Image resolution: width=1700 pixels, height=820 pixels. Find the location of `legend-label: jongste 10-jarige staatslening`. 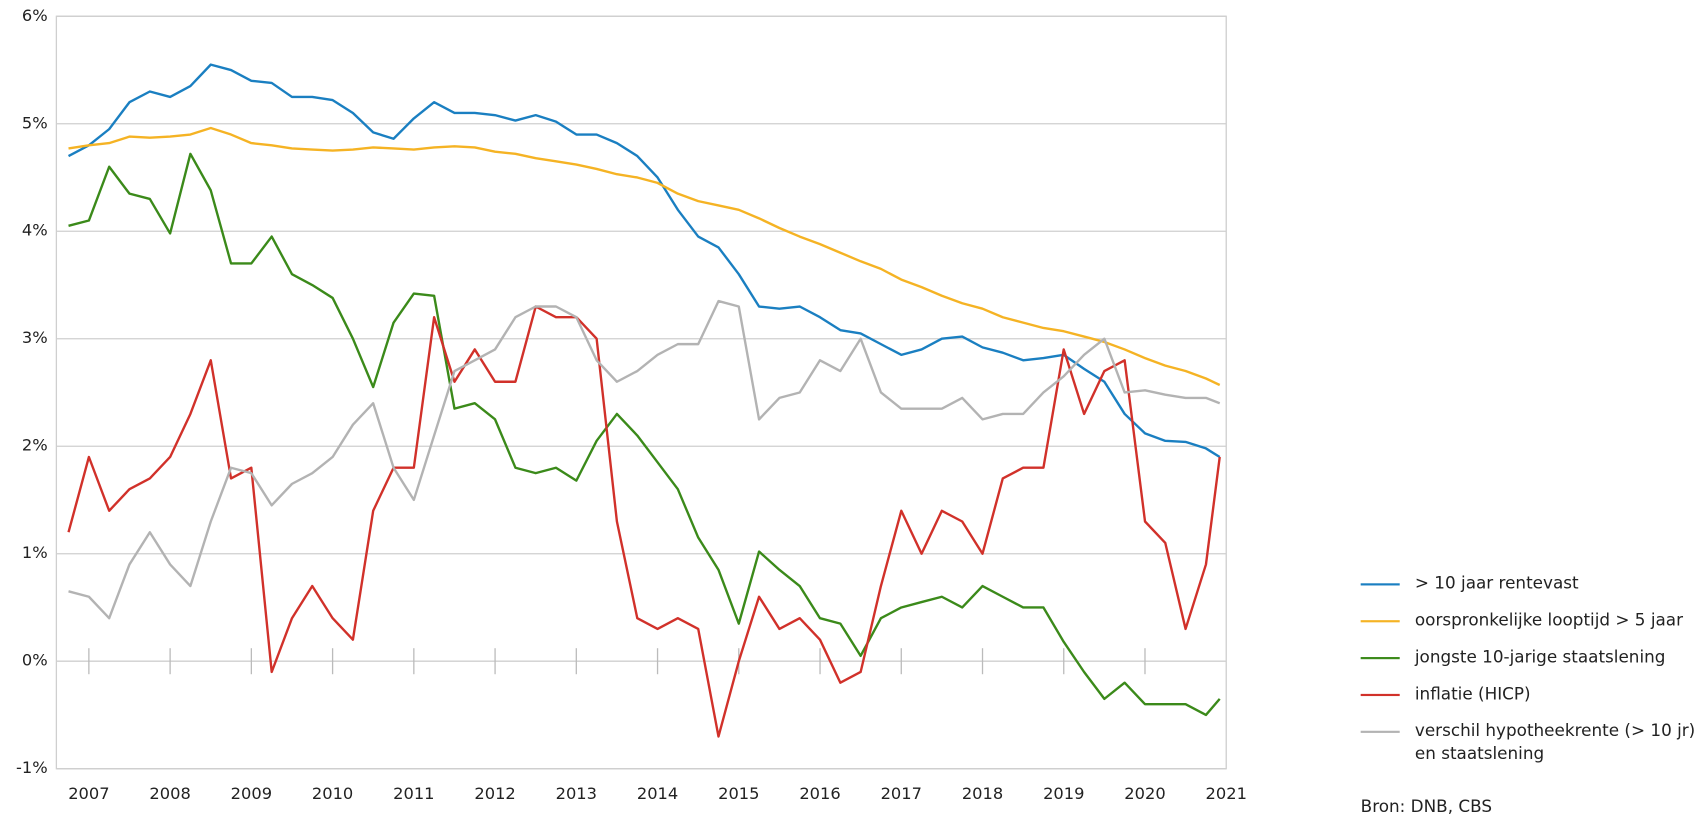

legend-label: jongste 10-jarige staatslening is located at coordinates (1540, 657).